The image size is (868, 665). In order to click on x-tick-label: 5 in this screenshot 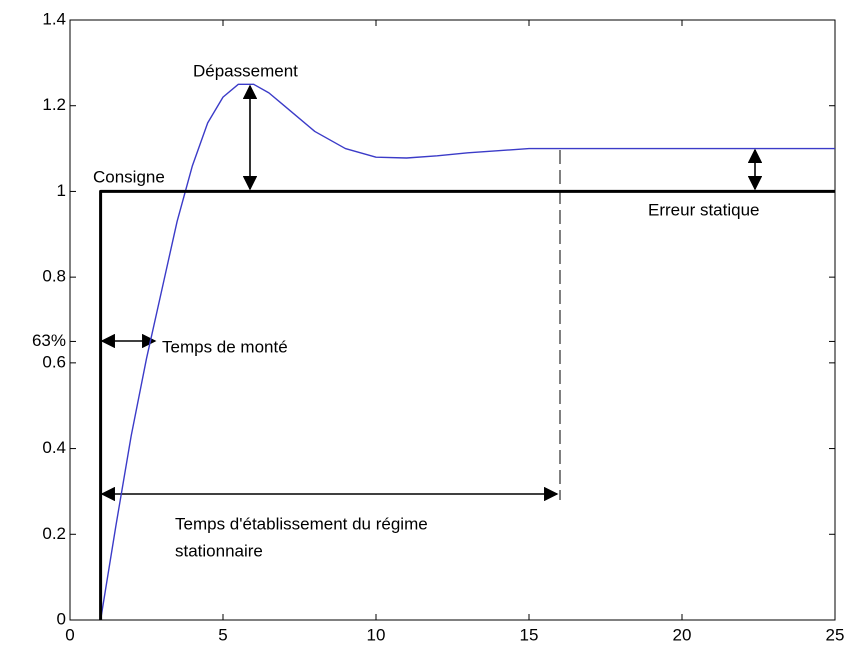, I will do `click(222, 634)`.